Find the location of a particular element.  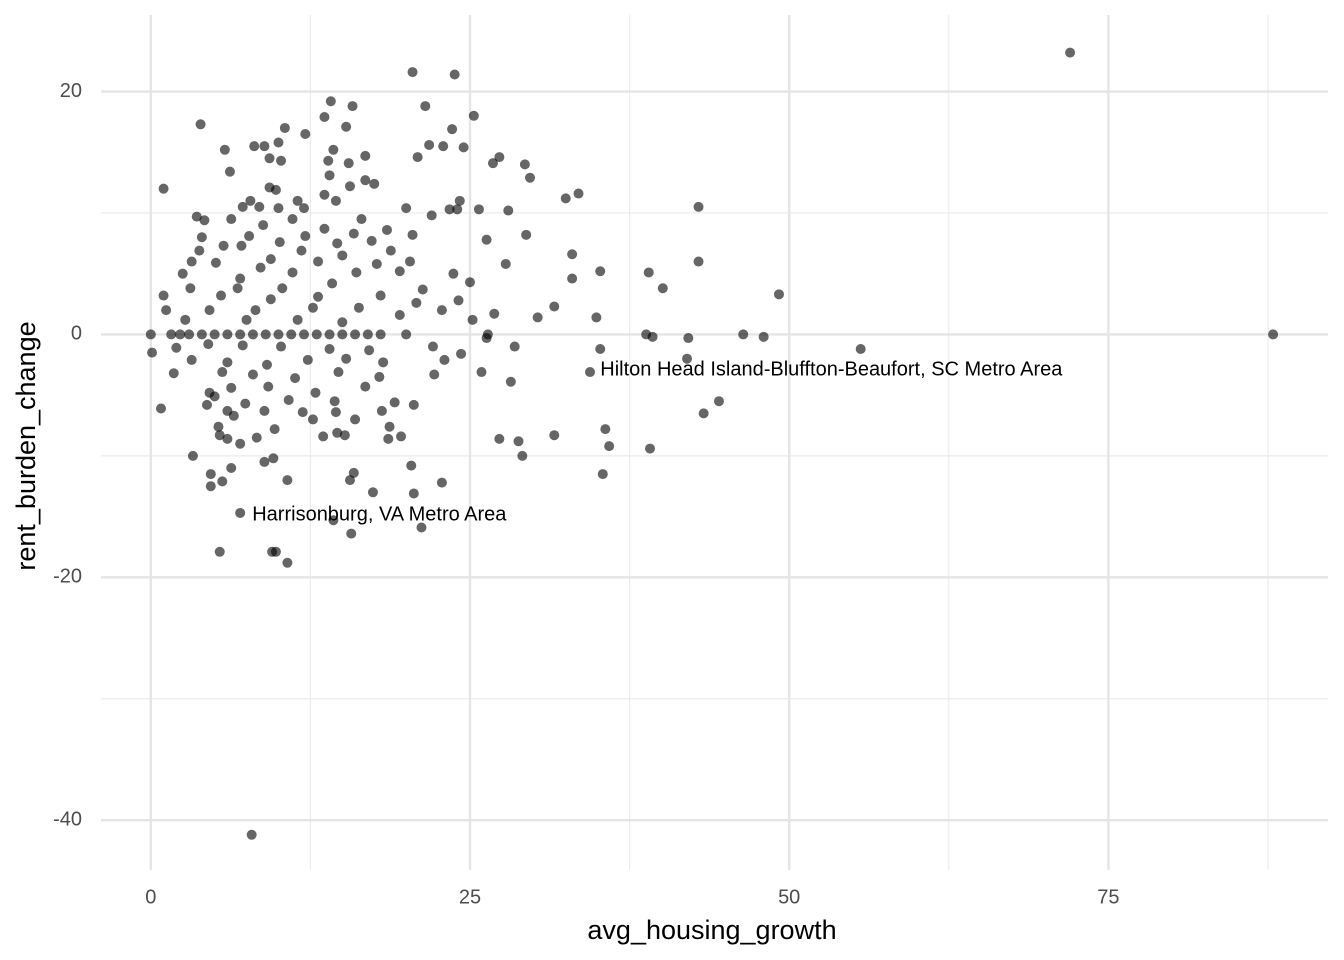

x-tick-label: 50 is located at coordinates (789, 897).